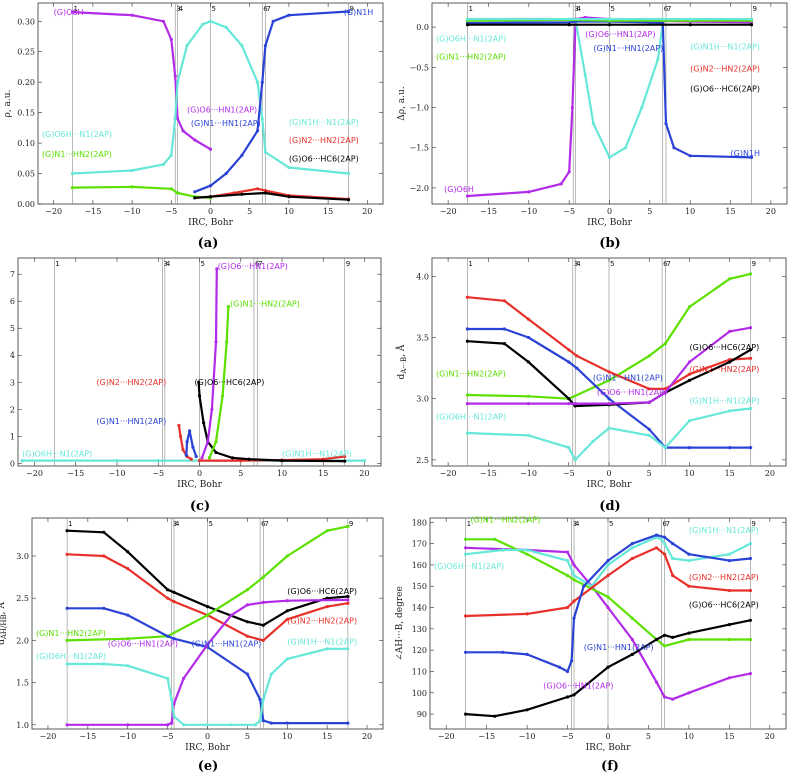 This screenshot has height=775, width=800. Describe the element at coordinates (26, 113) in the screenshot. I see `y-tick-label: 0.15` at that location.